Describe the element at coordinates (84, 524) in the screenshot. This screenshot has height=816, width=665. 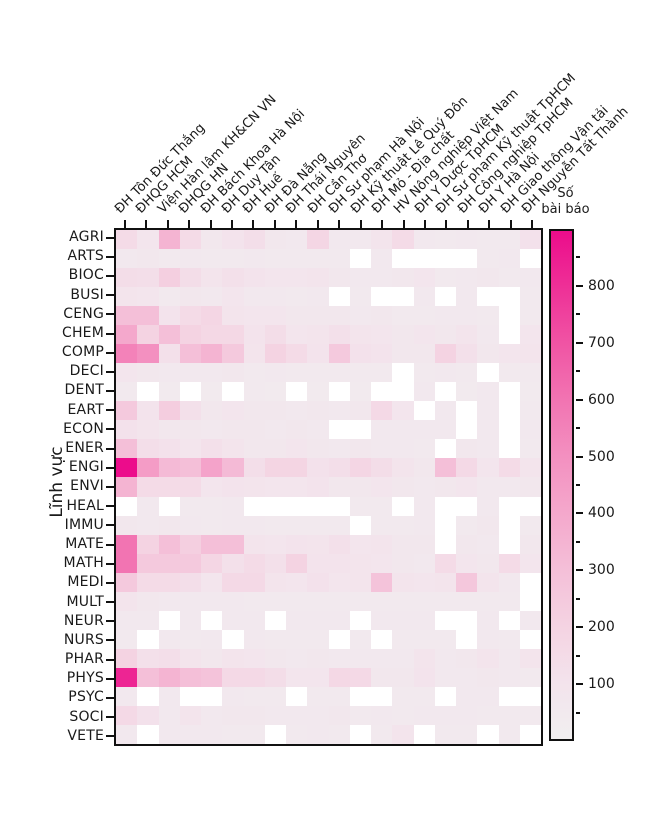
I see `row-label: IMMU` at that location.